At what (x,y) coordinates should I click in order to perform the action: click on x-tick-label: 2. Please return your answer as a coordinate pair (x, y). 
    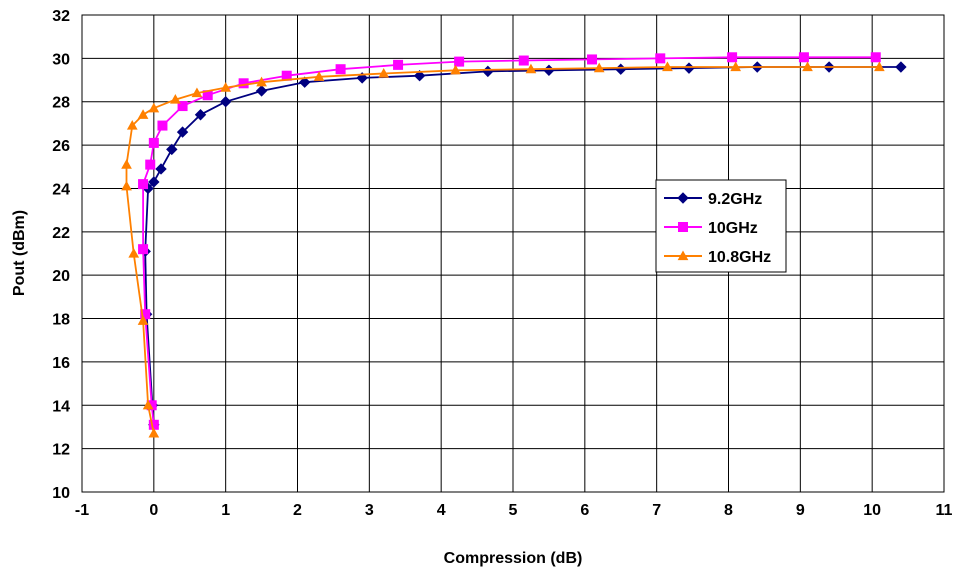
    Looking at the image, I should click on (297, 510).